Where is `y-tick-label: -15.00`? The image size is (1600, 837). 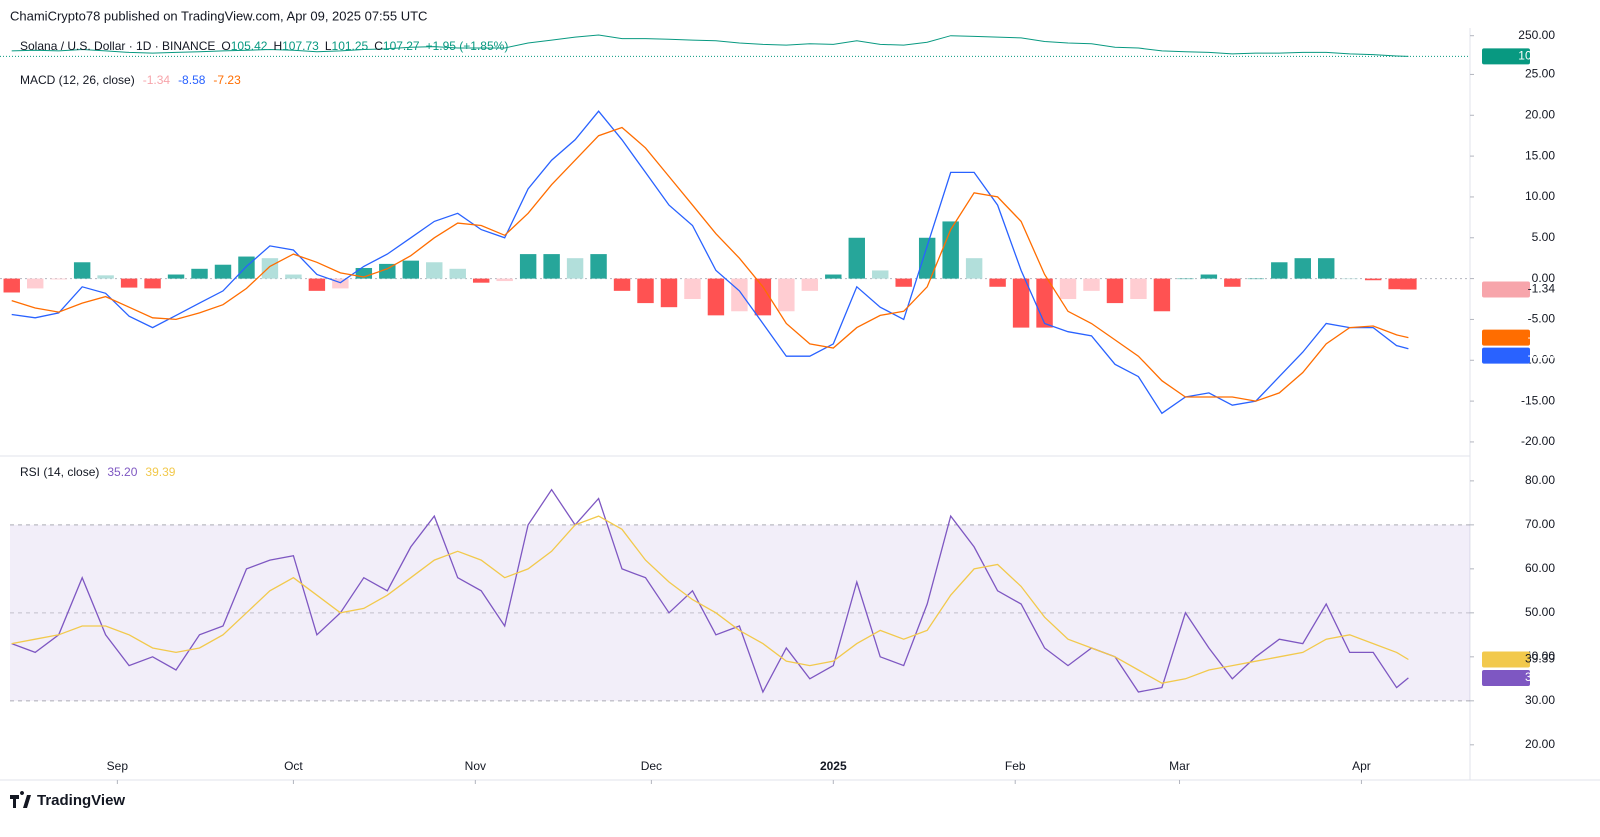 y-tick-label: -15.00 is located at coordinates (1538, 400).